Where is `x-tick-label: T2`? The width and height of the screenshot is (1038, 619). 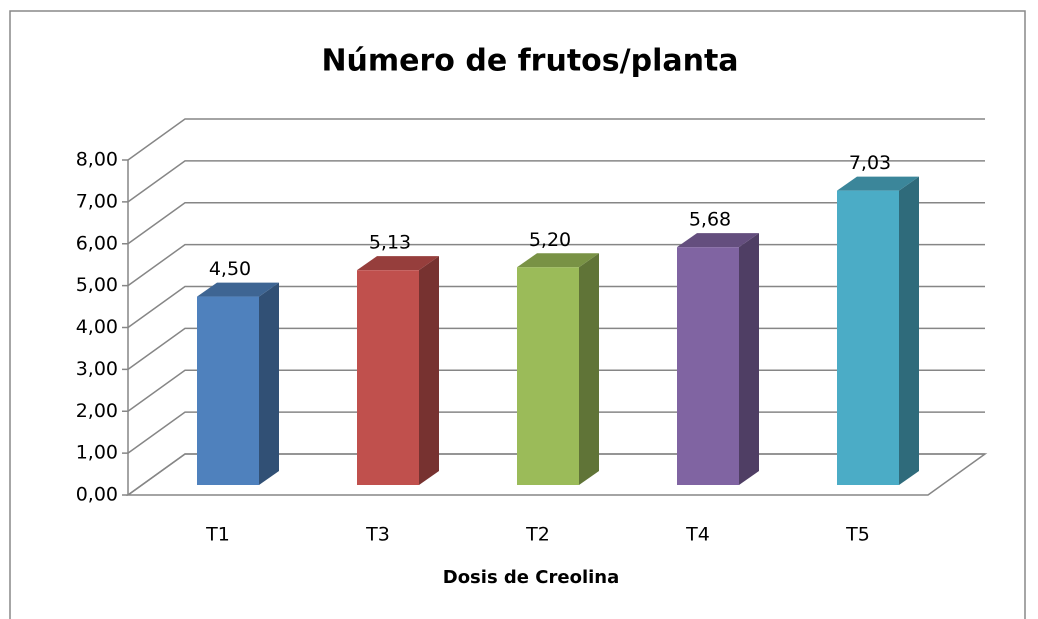
x-tick-label: T2 is located at coordinates (537, 535).